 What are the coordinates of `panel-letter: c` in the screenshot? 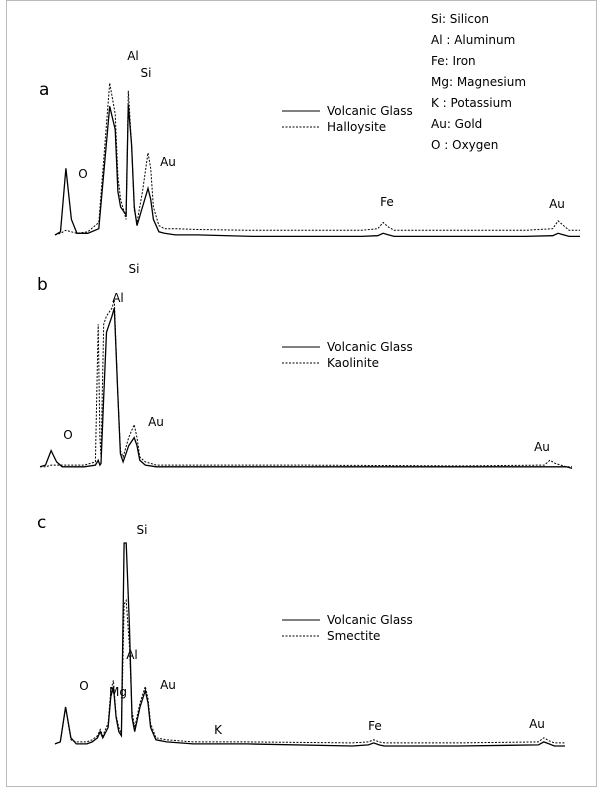 It's located at (41, 523).